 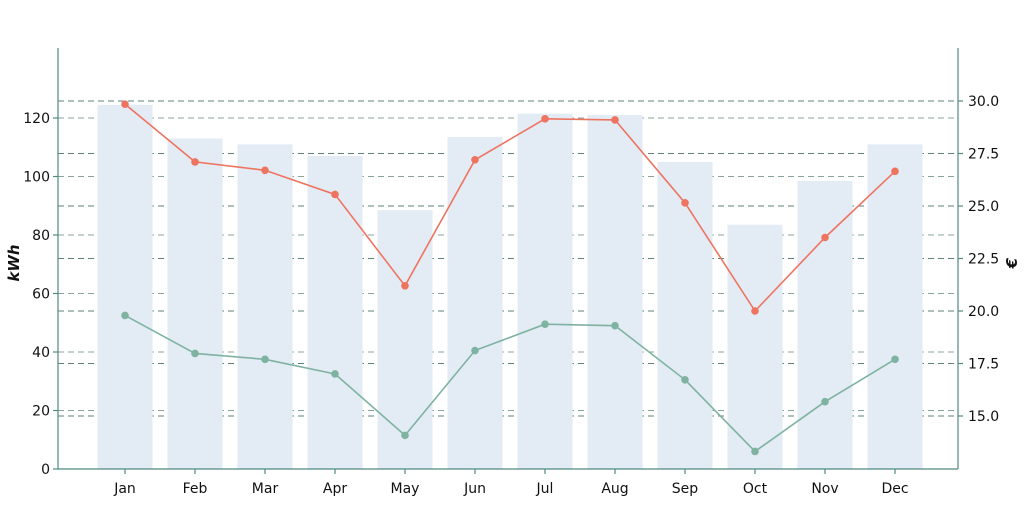 I want to click on x-tick-label: Mar, so click(x=265, y=489).